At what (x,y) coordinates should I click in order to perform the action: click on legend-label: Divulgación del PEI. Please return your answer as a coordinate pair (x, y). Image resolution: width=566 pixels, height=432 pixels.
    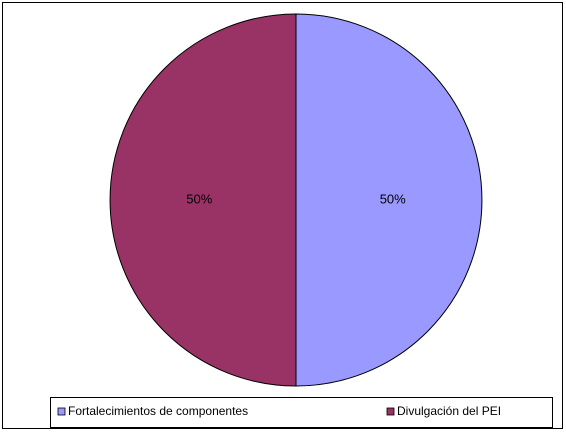
    Looking at the image, I should click on (449, 411).